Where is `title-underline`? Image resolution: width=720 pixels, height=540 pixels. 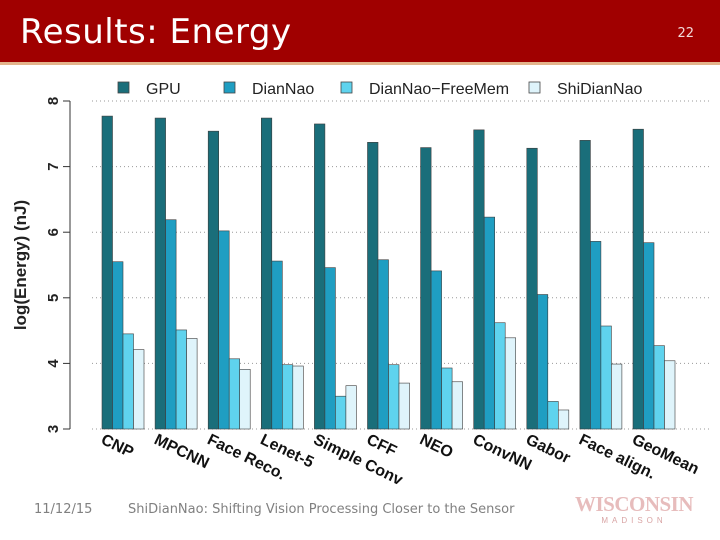
title-underline is located at coordinates (360, 63).